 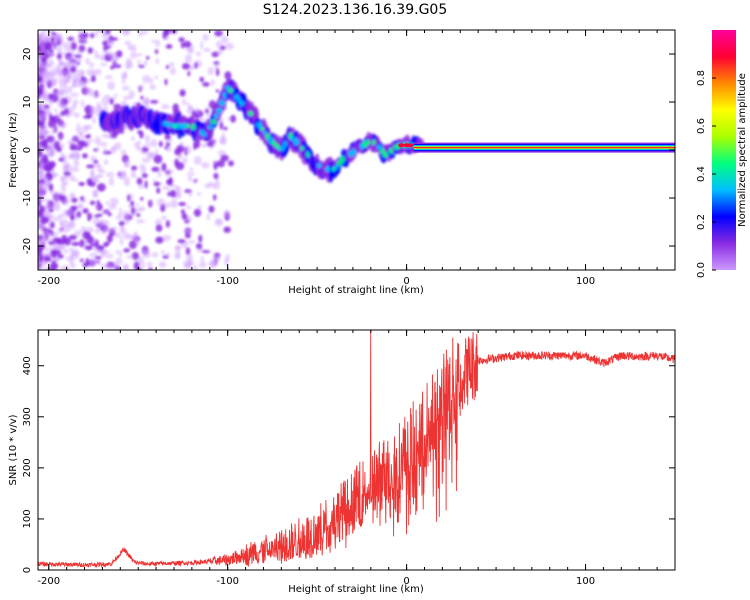 I want to click on snr-xtick-label: -100, so click(x=227, y=581).